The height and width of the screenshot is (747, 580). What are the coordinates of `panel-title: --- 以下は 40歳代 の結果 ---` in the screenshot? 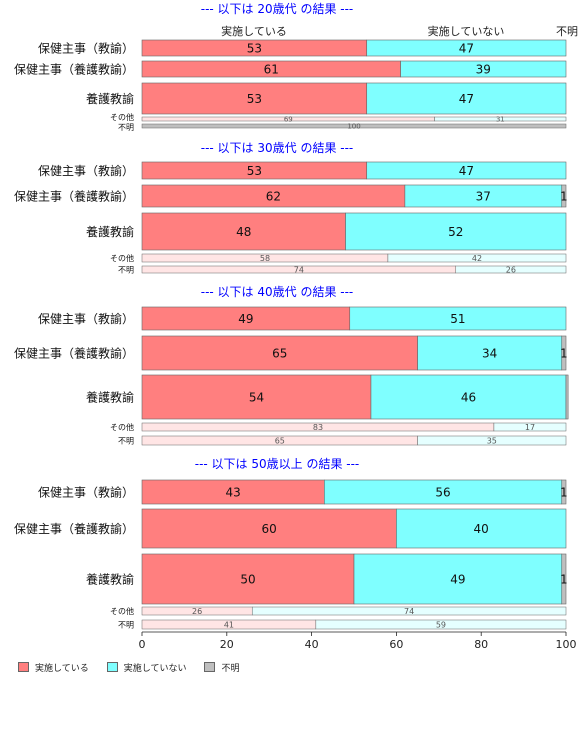 It's located at (277, 292).